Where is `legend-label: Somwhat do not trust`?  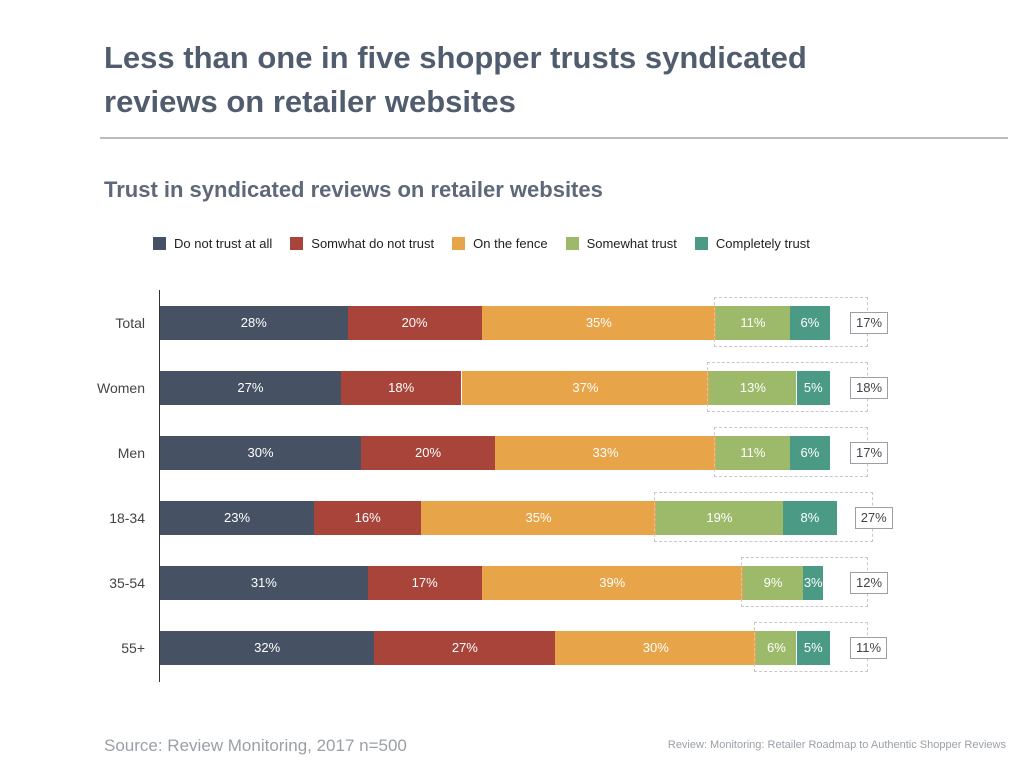
legend-label: Somwhat do not trust is located at coordinates (373, 243).